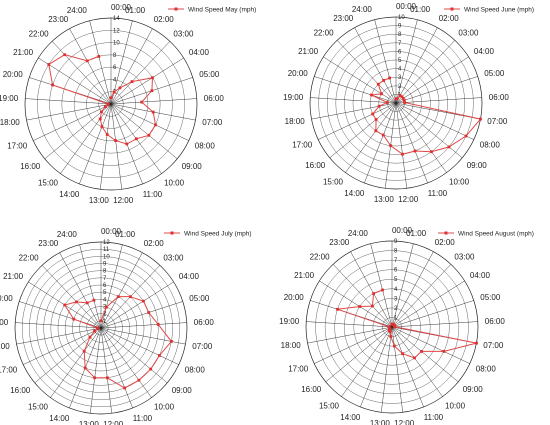 The width and height of the screenshot is (550, 425). Describe the element at coordinates (396, 261) in the screenshot. I see `radial-tick-label: 7` at that location.